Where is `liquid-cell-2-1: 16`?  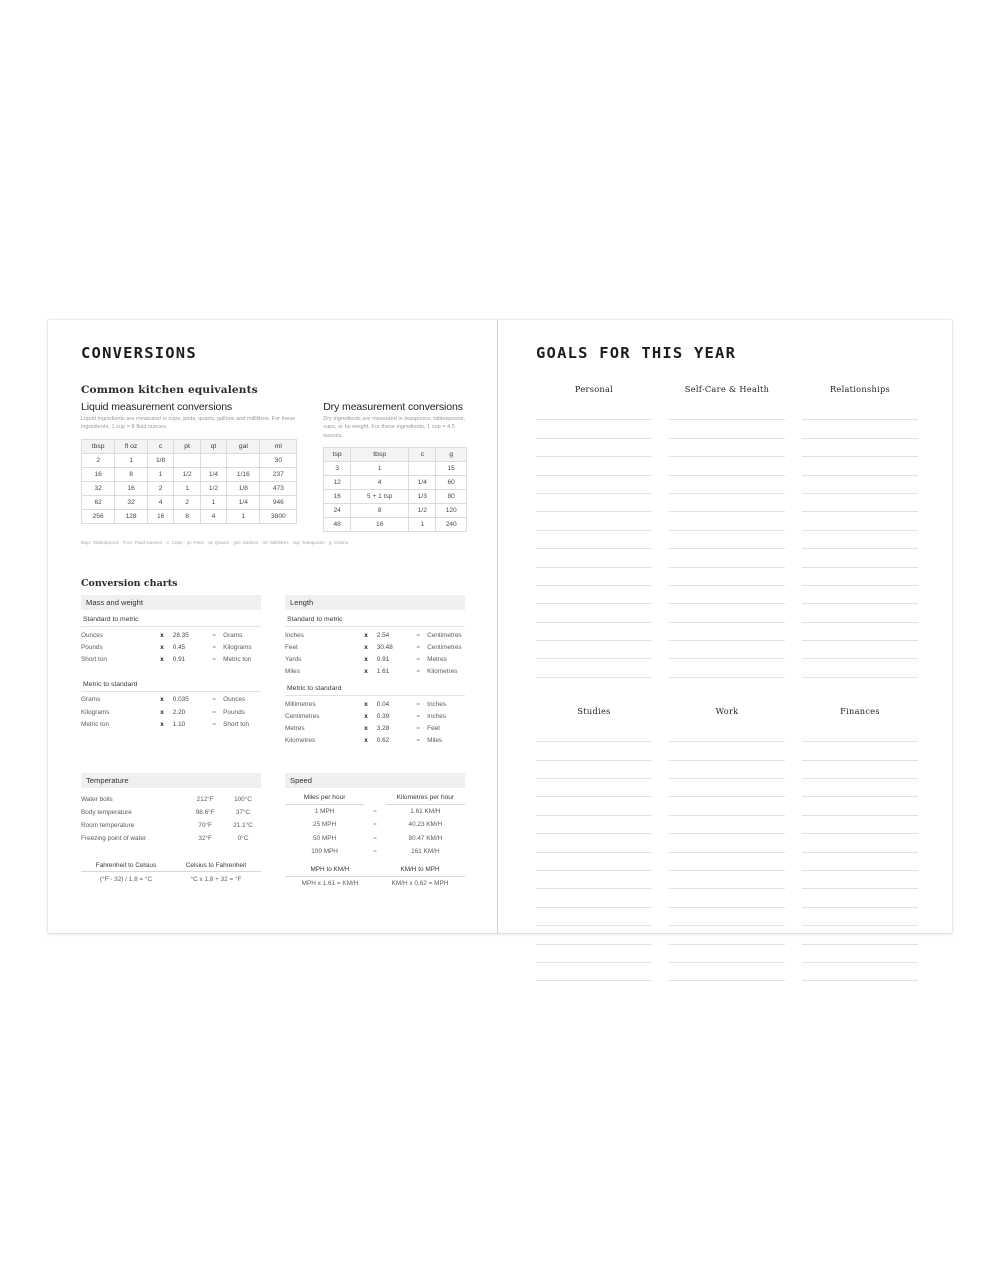
liquid-cell-2-1: 16 is located at coordinates (131, 488).